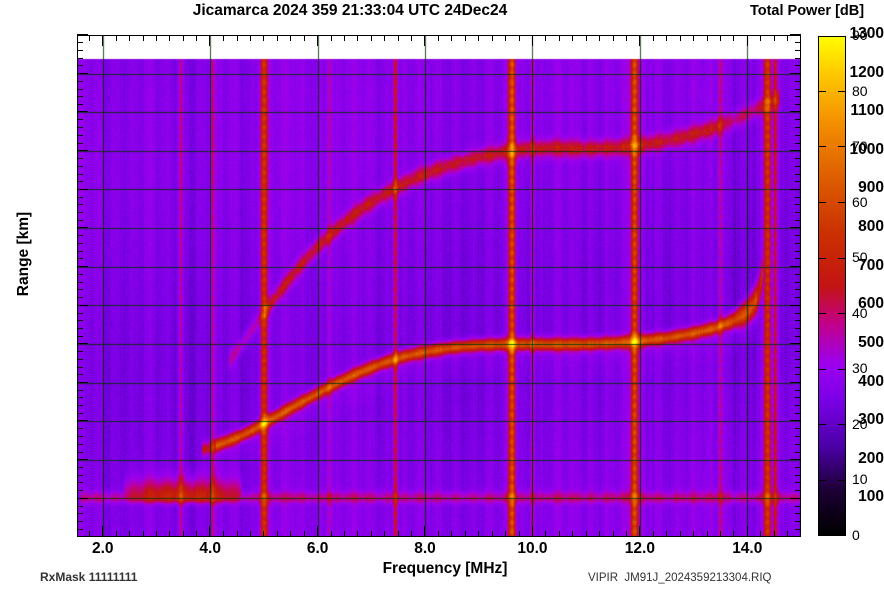  What do you see at coordinates (866, 149) in the screenshot?
I see `y-tick-label: 1000` at bounding box center [866, 149].